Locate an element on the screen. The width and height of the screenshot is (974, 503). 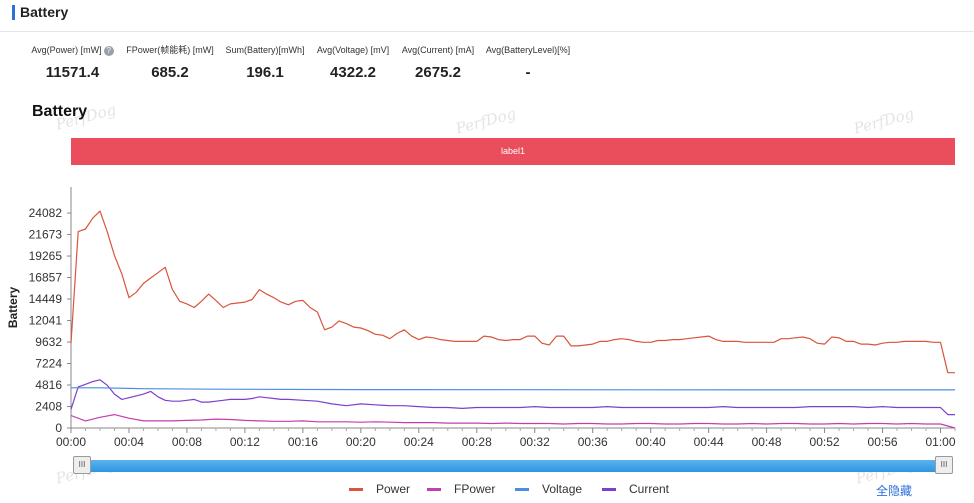
x-tick-label: 00:44 is located at coordinates (709, 442).